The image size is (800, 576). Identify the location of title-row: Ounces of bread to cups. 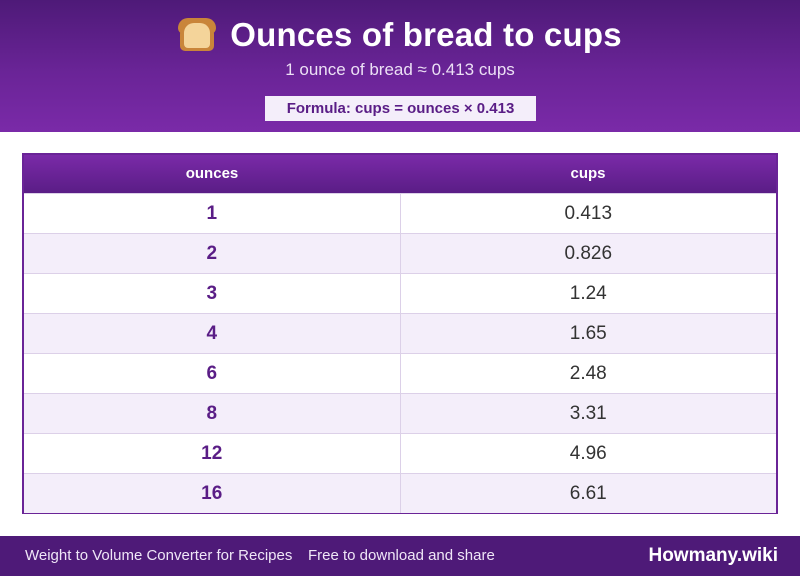
(400, 35).